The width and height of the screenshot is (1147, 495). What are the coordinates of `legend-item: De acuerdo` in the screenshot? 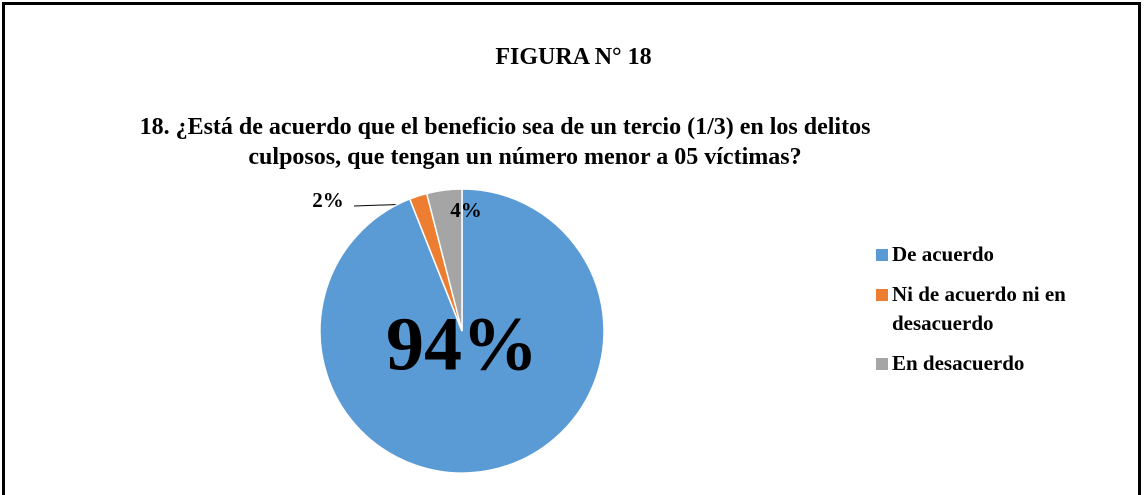 It's located at (996, 254).